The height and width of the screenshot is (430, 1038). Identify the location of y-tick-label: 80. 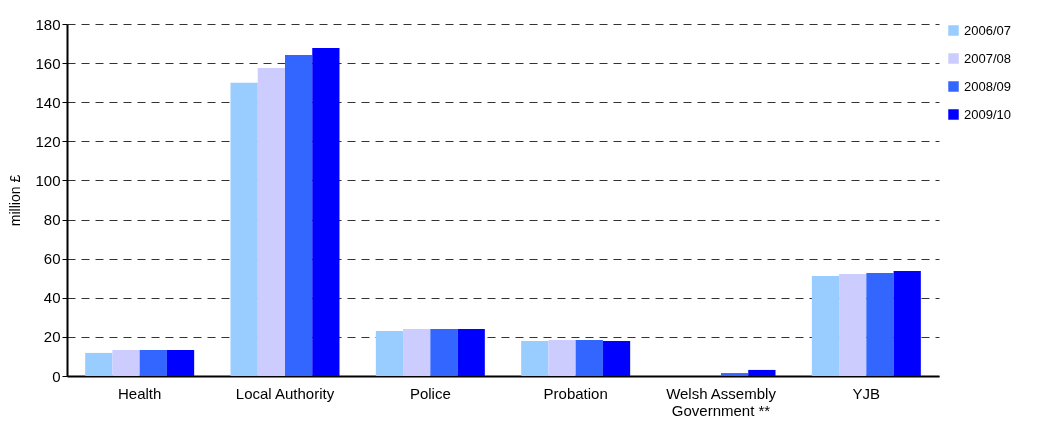
(52, 220).